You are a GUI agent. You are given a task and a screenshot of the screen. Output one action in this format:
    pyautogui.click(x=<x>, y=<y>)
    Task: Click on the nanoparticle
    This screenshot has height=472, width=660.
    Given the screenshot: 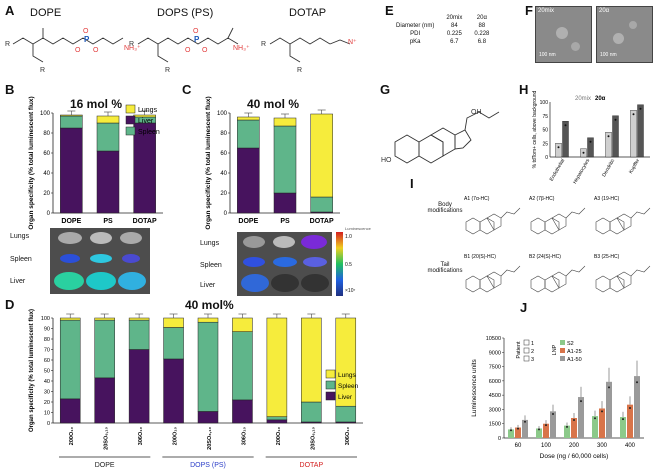 What is the action you would take?
    pyautogui.click(x=633, y=25)
    